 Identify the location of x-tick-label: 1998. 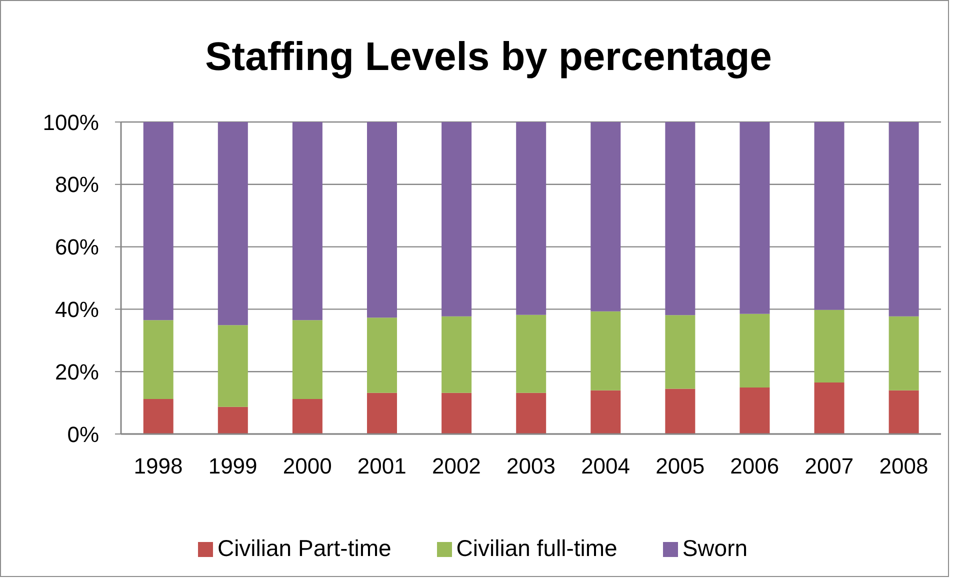
(158, 466).